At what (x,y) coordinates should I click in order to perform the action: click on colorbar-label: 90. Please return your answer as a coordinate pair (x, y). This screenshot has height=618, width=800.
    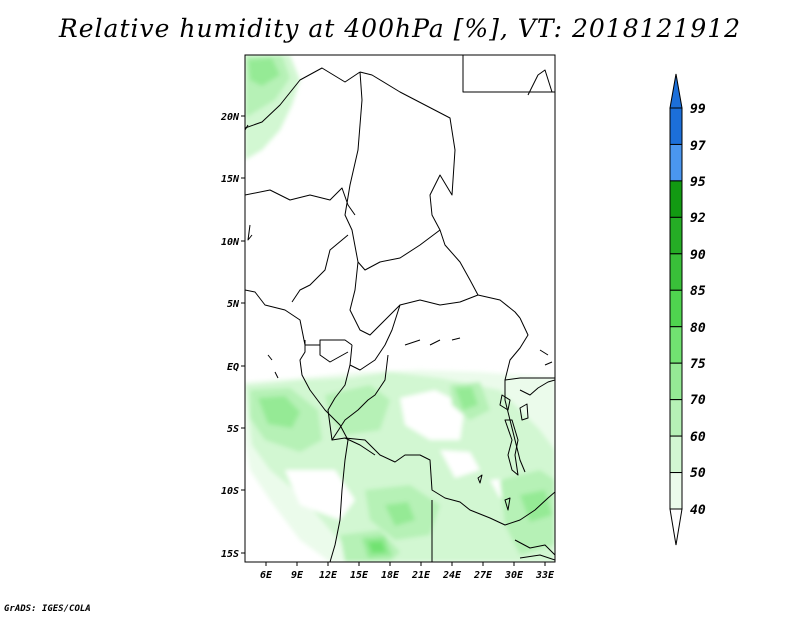
    Looking at the image, I should click on (698, 255).